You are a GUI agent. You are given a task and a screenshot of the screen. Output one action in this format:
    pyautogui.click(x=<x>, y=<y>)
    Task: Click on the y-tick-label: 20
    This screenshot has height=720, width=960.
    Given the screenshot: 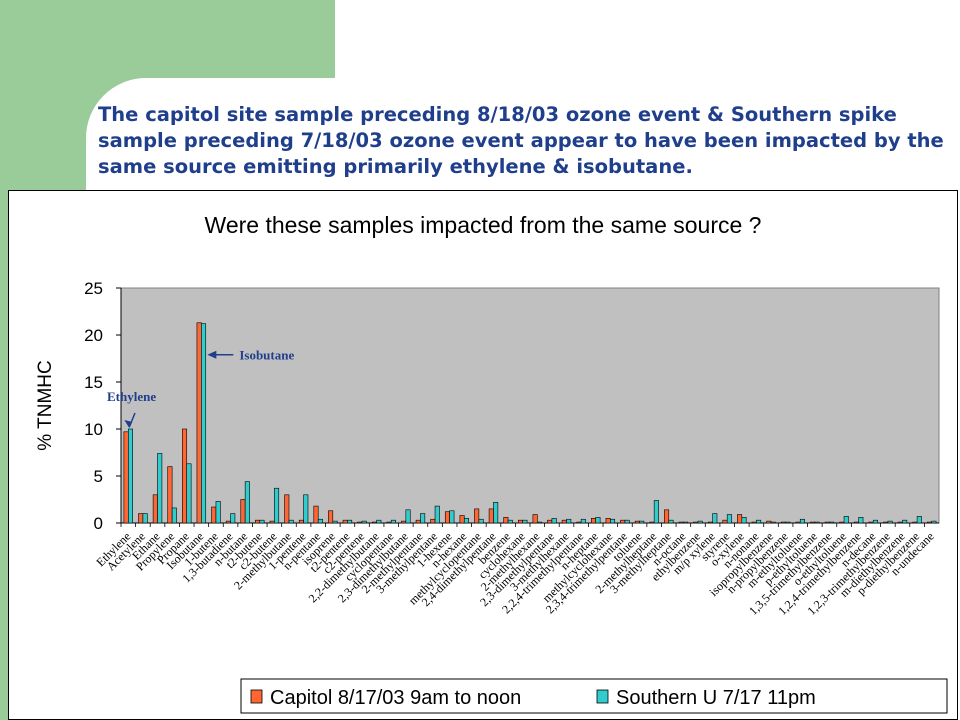 What is the action you would take?
    pyautogui.click(x=93, y=335)
    